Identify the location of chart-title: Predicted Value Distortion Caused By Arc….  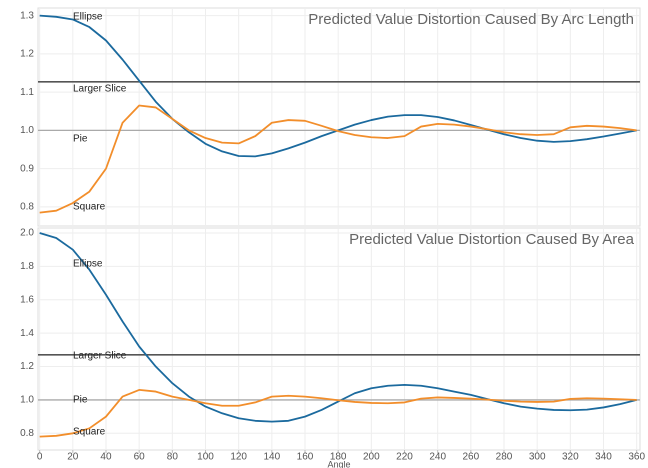
(471, 19).